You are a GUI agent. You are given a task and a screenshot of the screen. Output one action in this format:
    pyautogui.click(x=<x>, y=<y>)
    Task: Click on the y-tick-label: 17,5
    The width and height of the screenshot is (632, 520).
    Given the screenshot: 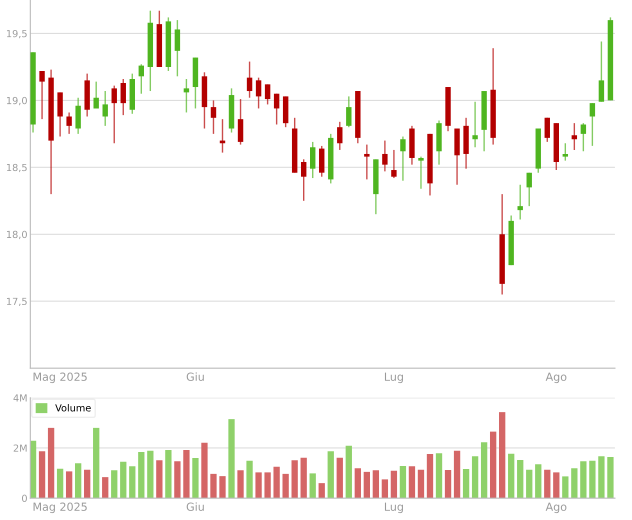 What is the action you would take?
    pyautogui.click(x=16, y=302)
    